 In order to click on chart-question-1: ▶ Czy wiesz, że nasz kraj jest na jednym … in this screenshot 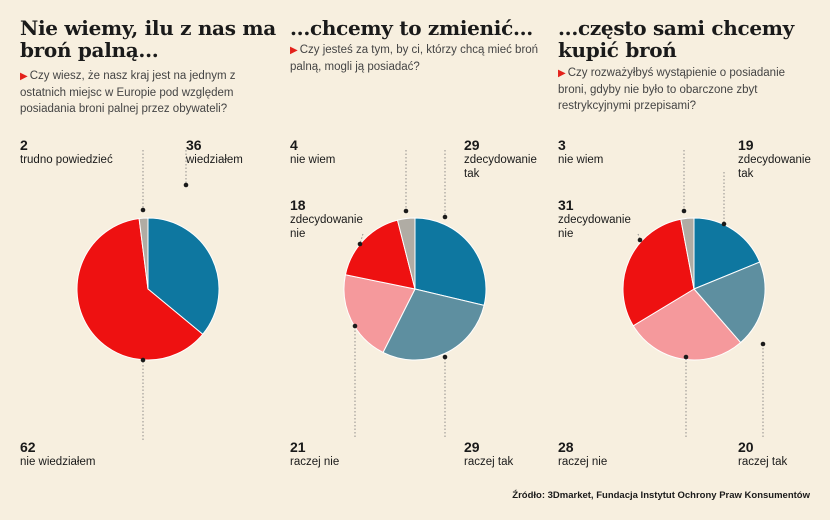, I will do `click(128, 92)`.